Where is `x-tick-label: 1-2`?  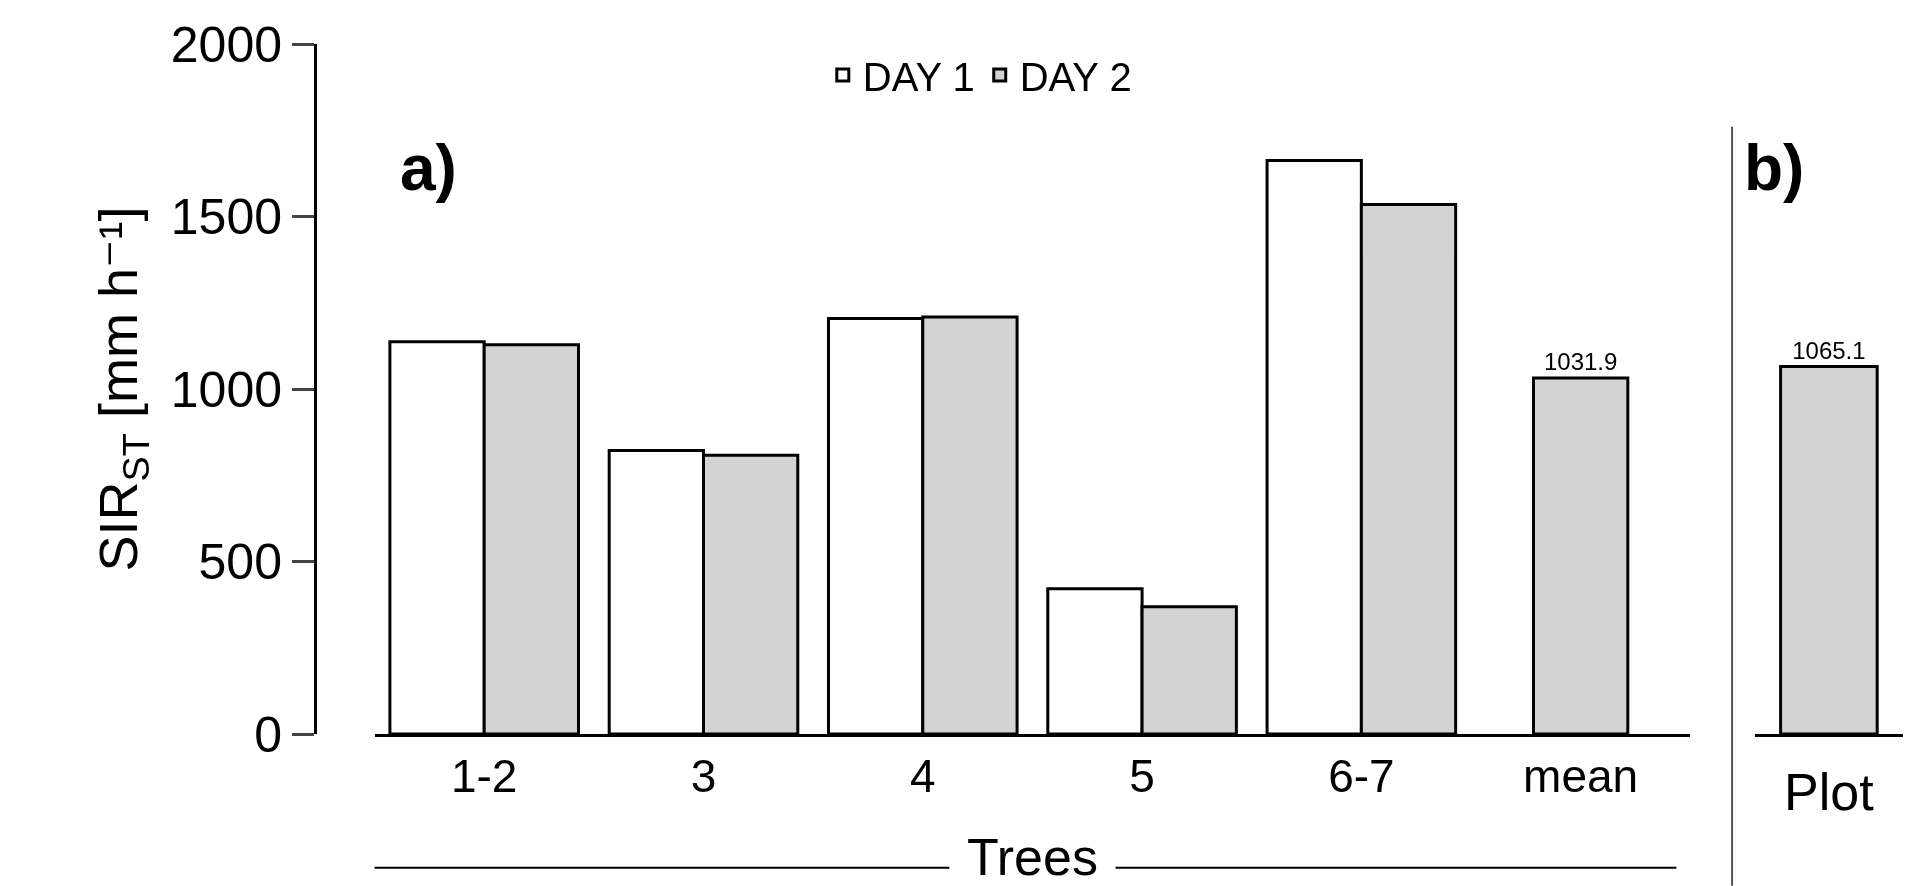
x-tick-label: 1-2 is located at coordinates (484, 776).